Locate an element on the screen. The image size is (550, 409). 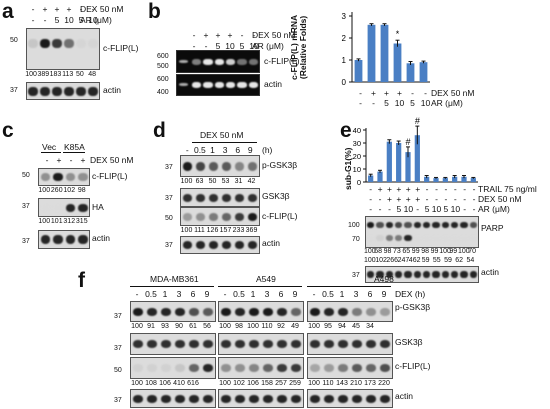
quant-value: 143 is located at coordinates (342, 383).